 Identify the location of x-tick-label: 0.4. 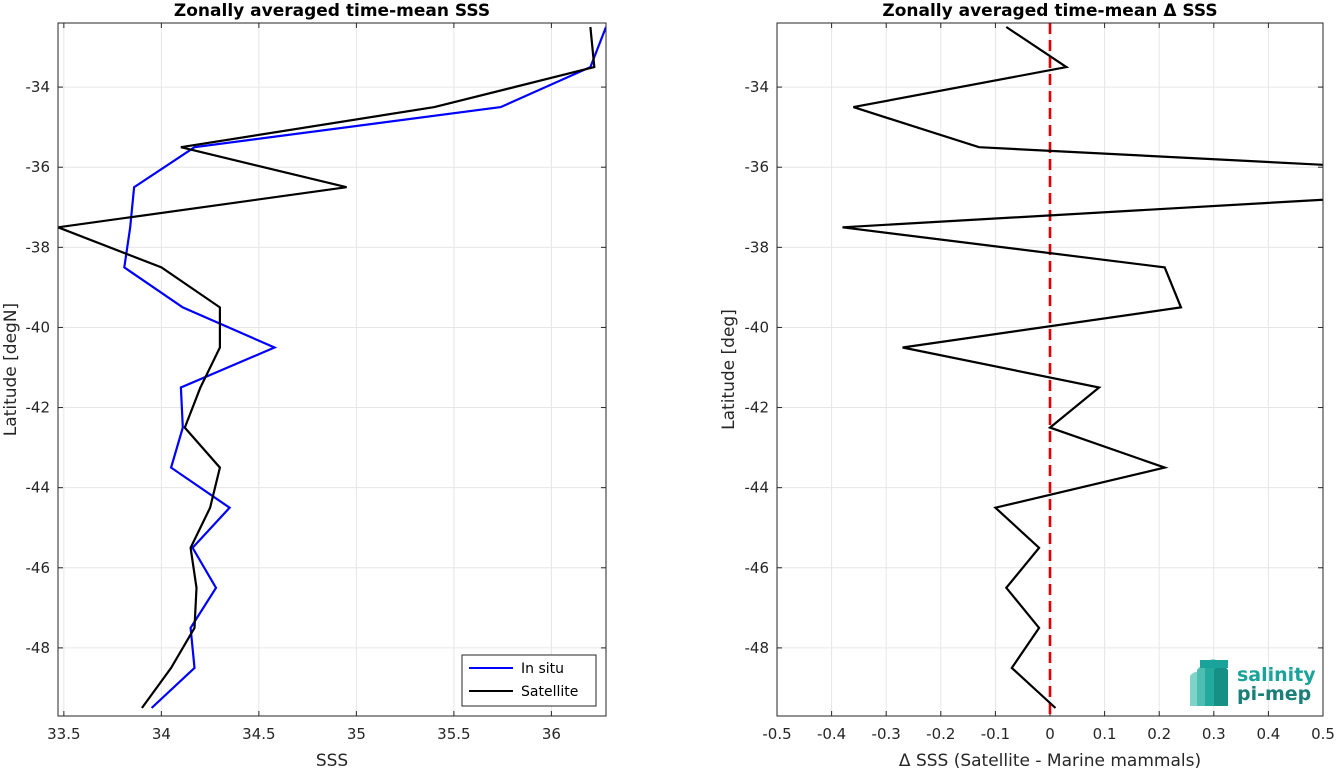
(1268, 734).